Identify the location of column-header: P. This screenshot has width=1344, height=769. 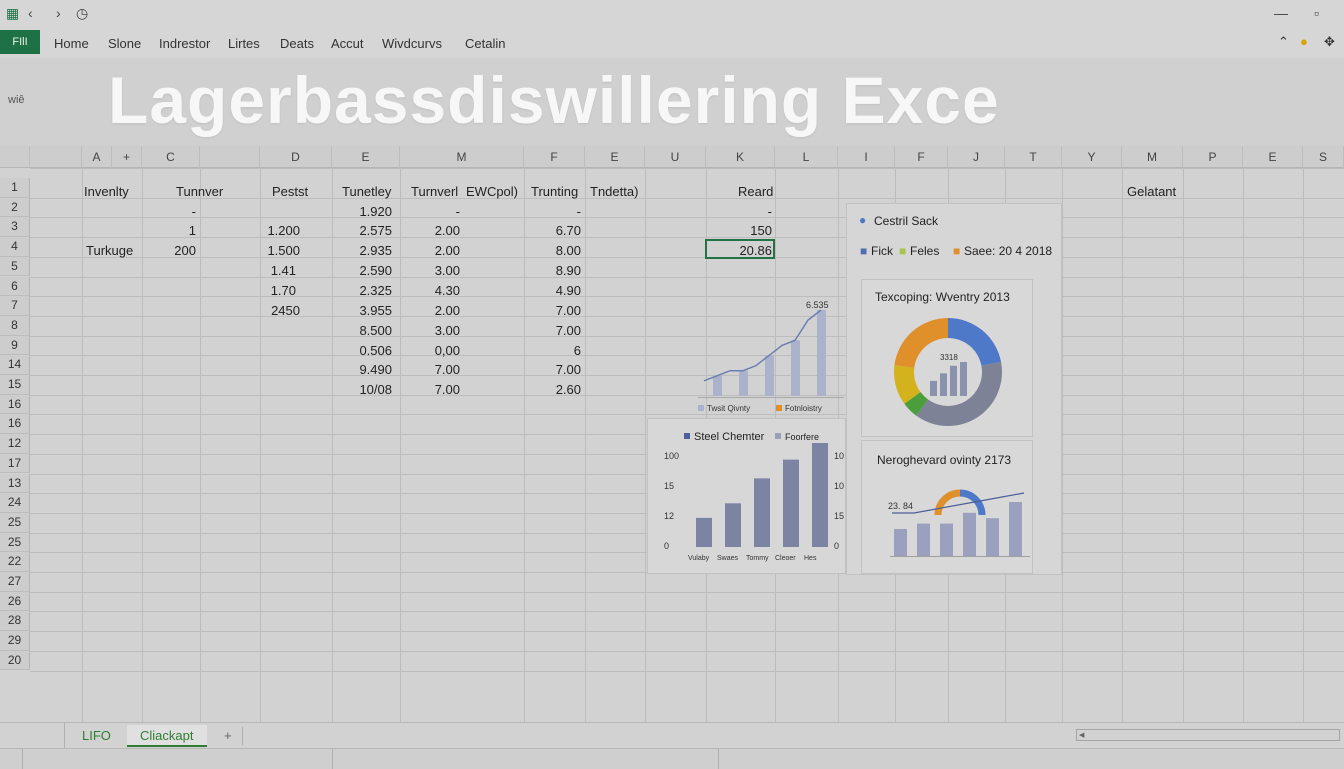
(1213, 157).